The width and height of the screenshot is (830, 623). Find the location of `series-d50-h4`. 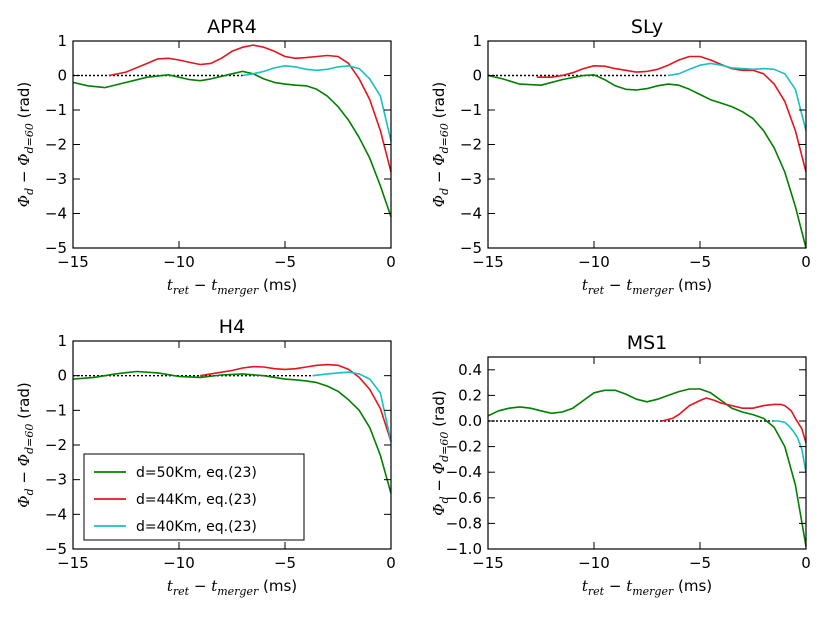

series-d50-h4 is located at coordinates (232, 432).